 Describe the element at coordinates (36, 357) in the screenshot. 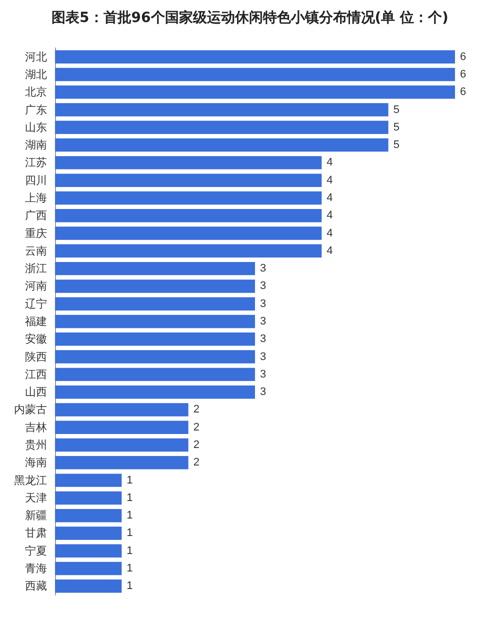

I see `y-tick-label: 陕西` at that location.